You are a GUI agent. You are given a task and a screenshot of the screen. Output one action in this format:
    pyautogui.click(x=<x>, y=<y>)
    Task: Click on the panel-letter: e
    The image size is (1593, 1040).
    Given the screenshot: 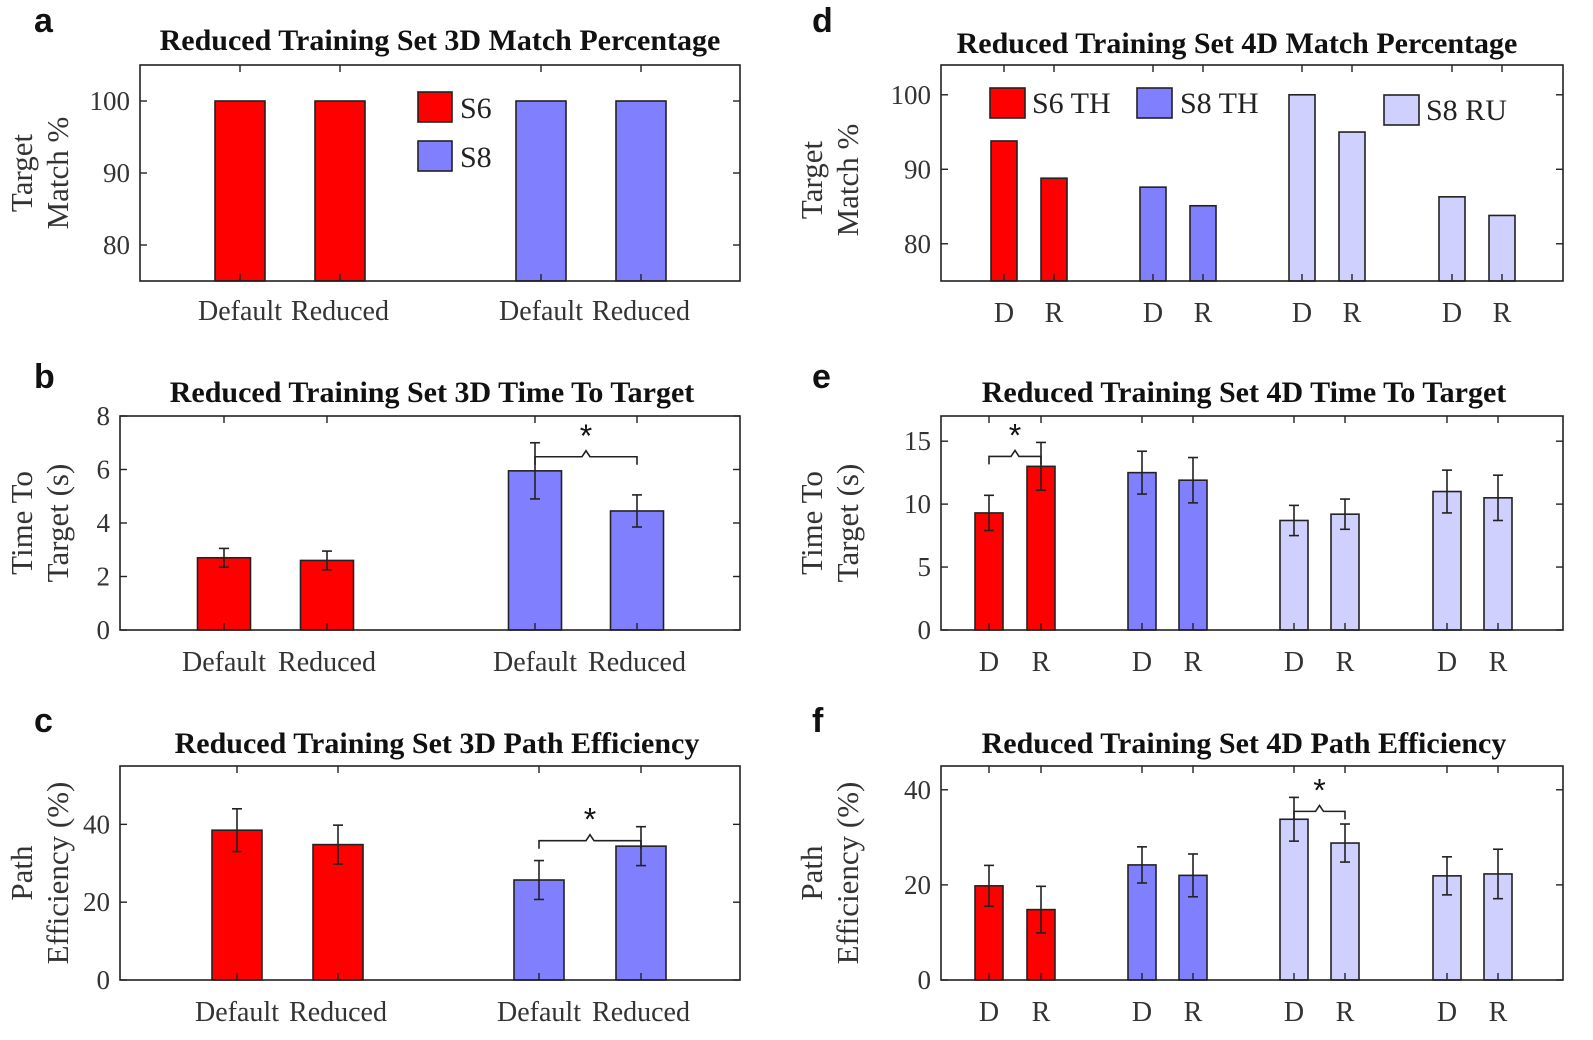 What is the action you would take?
    pyautogui.click(x=821, y=377)
    